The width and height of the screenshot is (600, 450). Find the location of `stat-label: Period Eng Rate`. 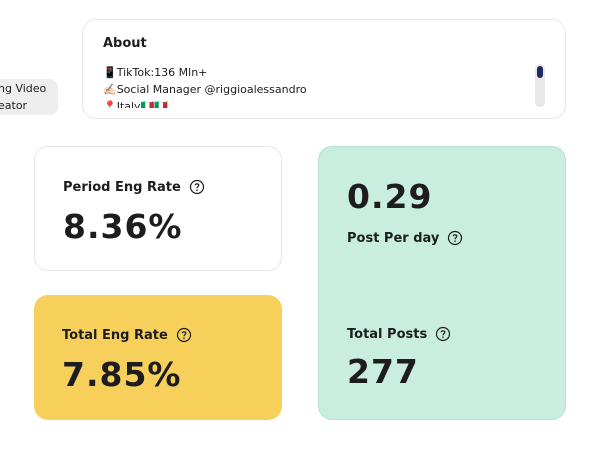

stat-label: Period Eng Rate is located at coordinates (134, 187).